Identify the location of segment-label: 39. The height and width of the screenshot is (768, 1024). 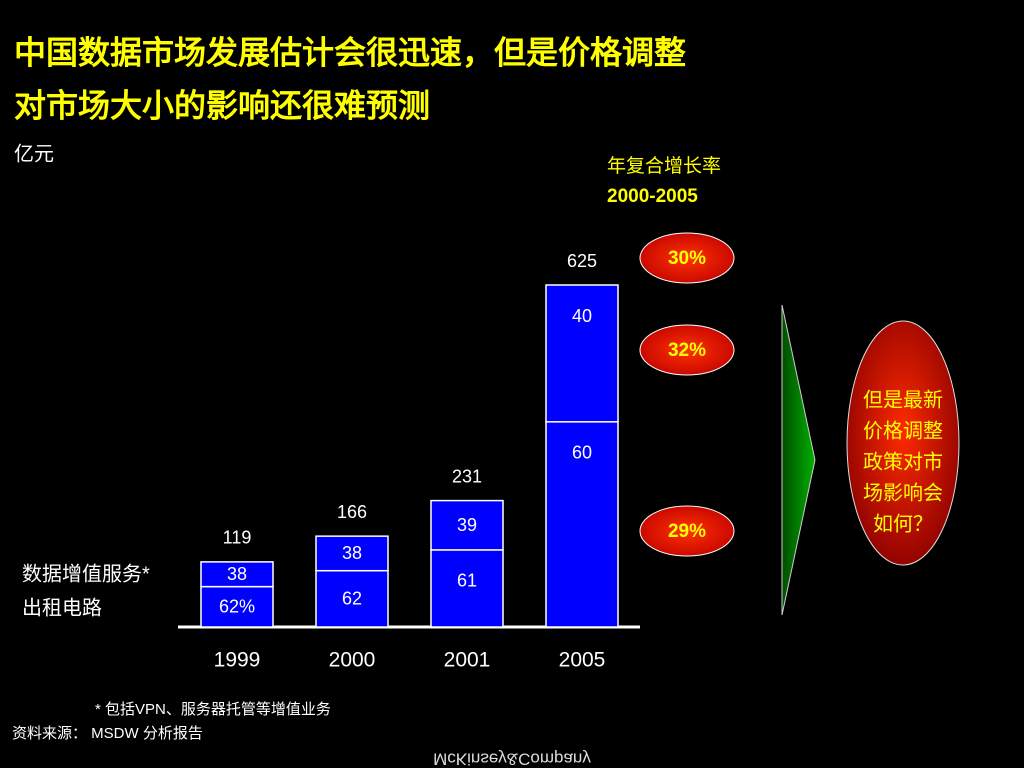
(467, 525).